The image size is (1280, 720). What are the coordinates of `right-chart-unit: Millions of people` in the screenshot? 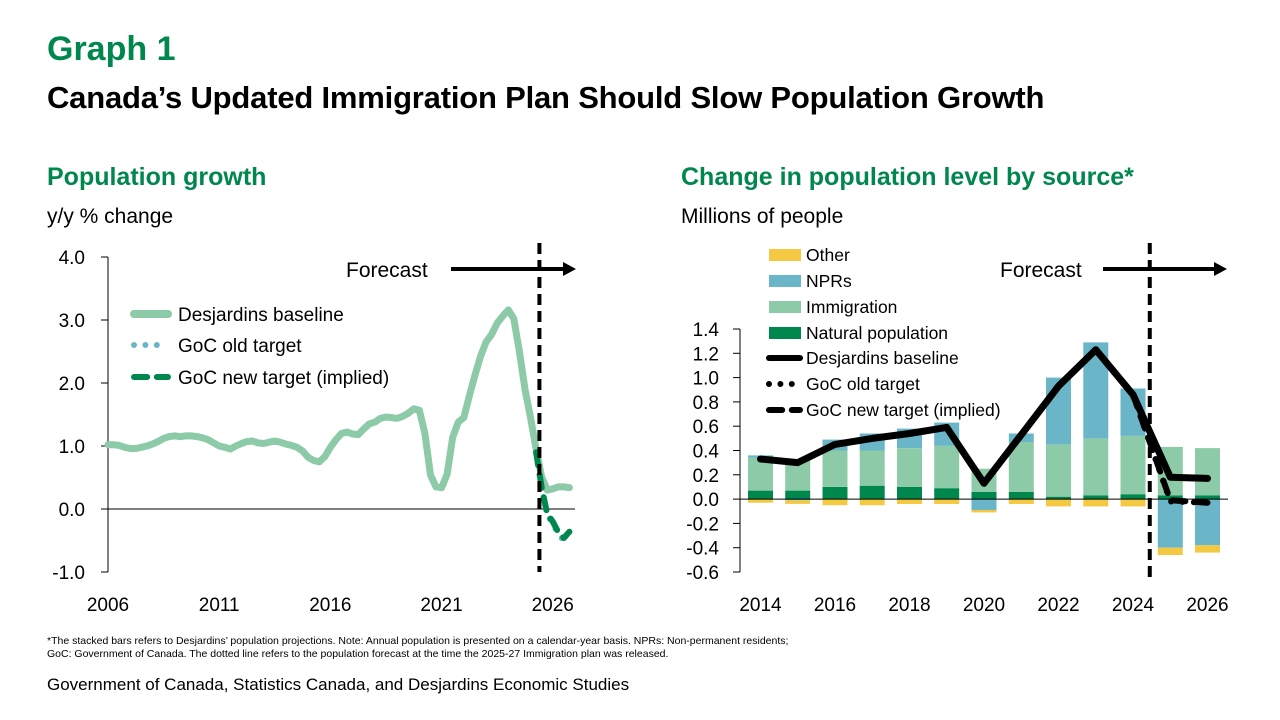 It's located at (762, 216).